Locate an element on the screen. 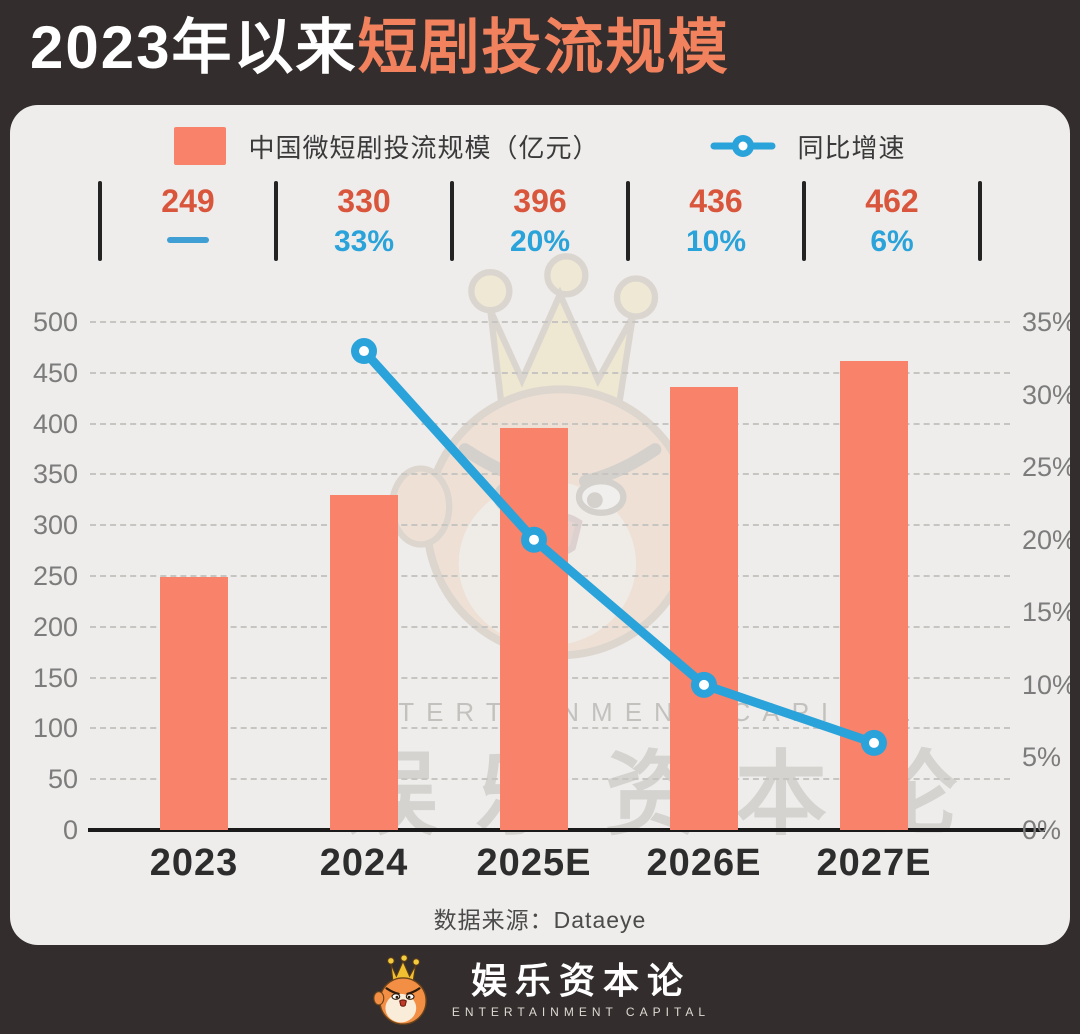 The width and height of the screenshot is (1080, 1034). x-axis-label-2026E: 2026E is located at coordinates (704, 863).